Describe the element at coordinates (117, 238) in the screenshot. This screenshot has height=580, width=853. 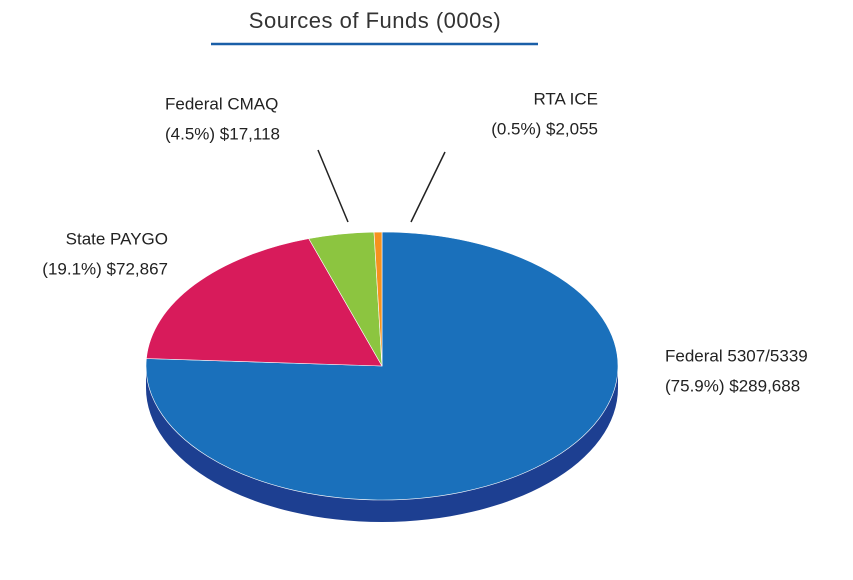
I see `slice-label: State PAYGO` at that location.